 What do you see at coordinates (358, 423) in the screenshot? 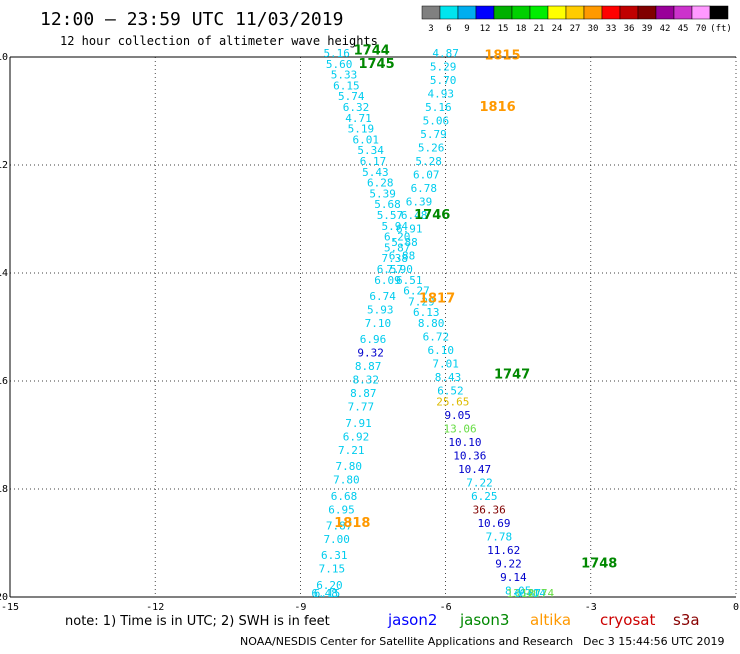
I see `swh-value: 7.91` at bounding box center [358, 423].